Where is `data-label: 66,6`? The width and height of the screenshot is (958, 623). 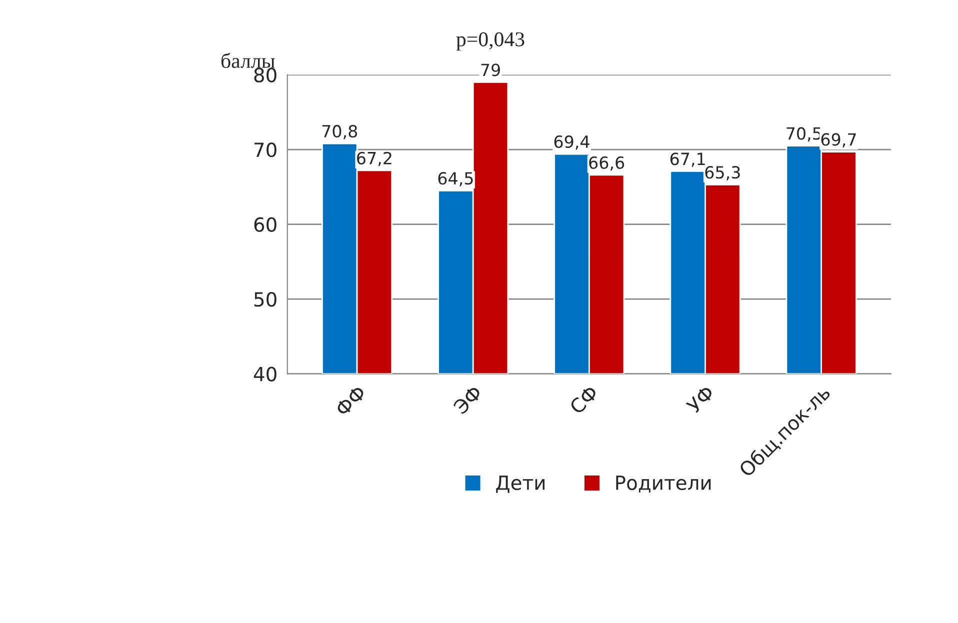
data-label: 66,6 is located at coordinates (606, 163).